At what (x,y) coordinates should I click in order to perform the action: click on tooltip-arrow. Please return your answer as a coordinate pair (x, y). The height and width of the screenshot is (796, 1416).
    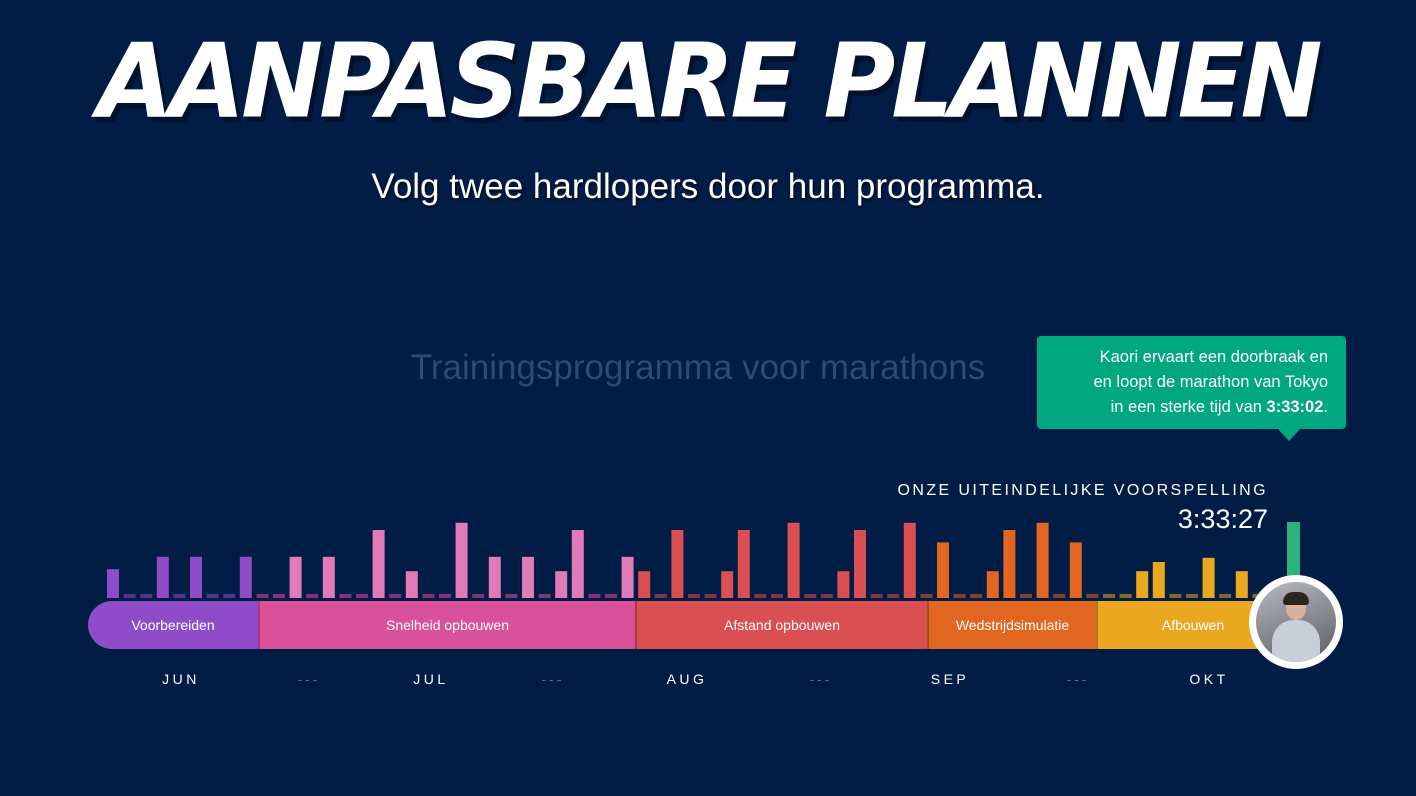
    Looking at the image, I should click on (1289, 434).